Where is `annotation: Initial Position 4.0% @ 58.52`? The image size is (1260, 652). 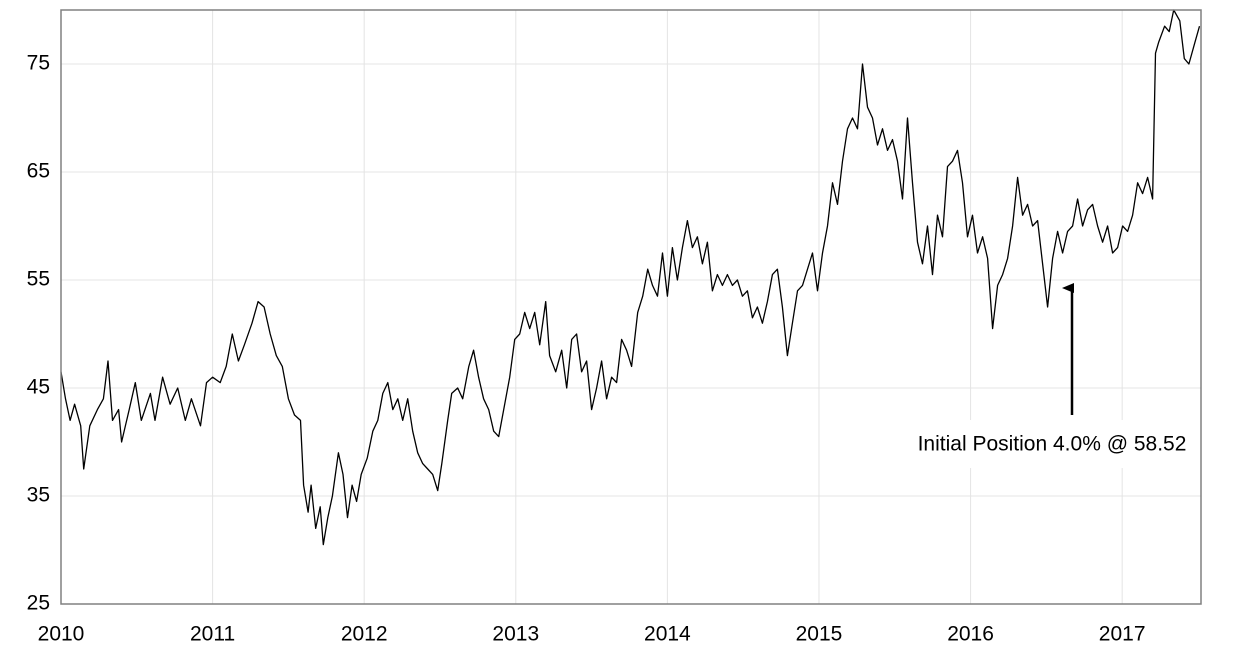
annotation: Initial Position 4.0% @ 58.52 is located at coordinates (1052, 444).